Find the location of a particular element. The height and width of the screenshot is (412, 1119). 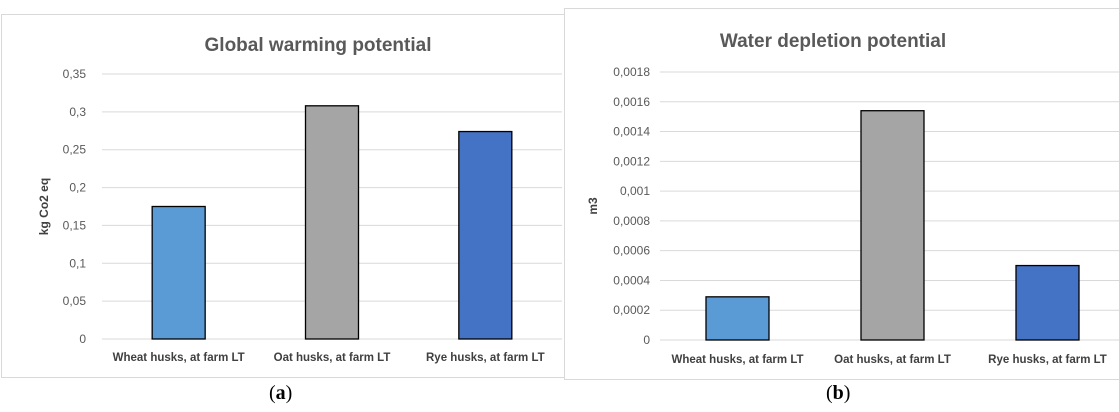

chart-b-y-tick: 0,0002 is located at coordinates (631, 310).